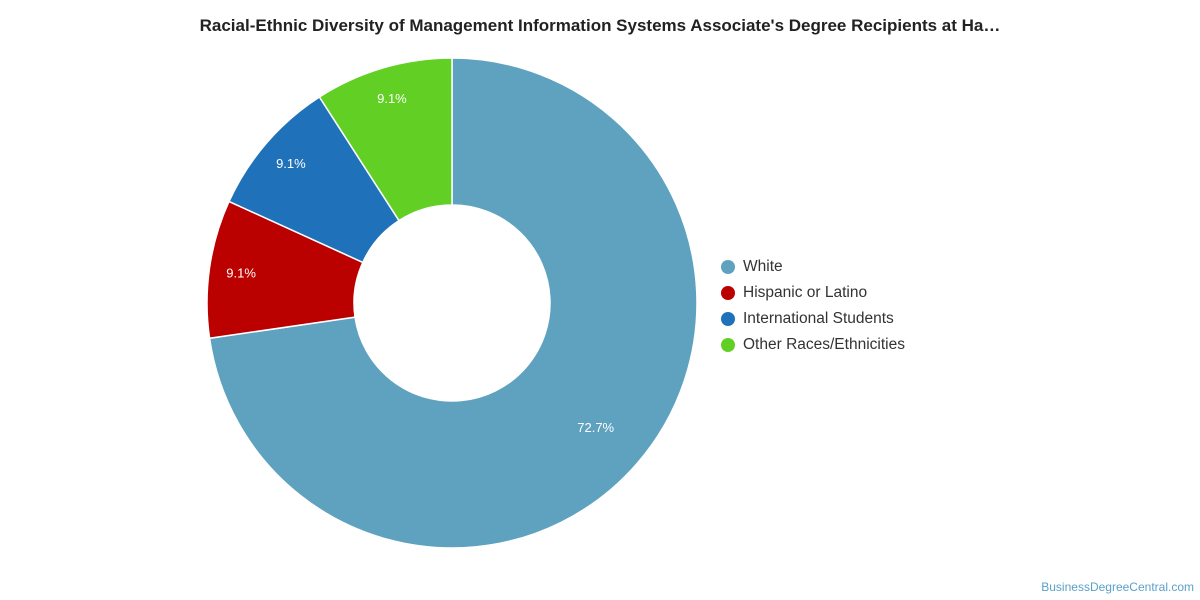 The height and width of the screenshot is (600, 1200). Describe the element at coordinates (818, 318) in the screenshot. I see `legend-label-international-students: International Students` at that location.